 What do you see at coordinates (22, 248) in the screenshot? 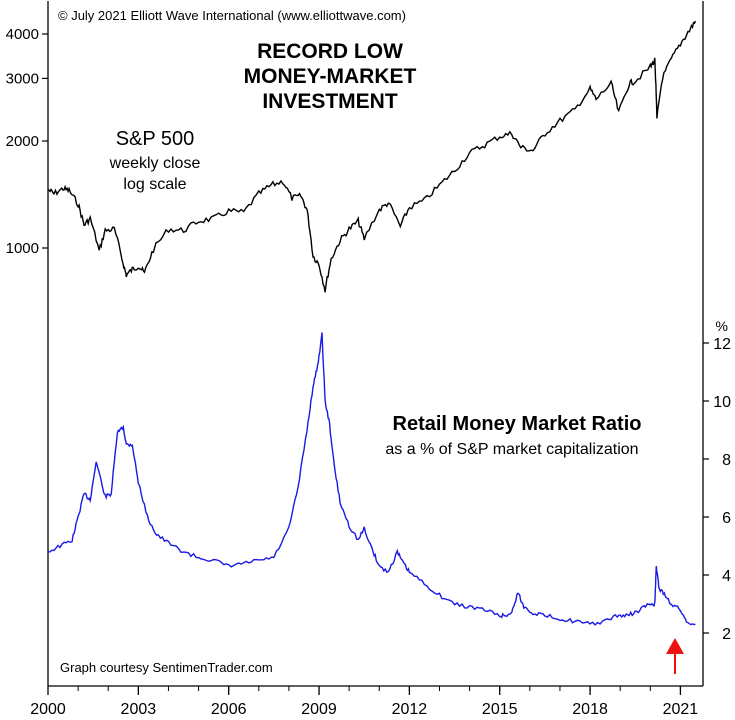
I see `spx-y-tick-label-1000: 1000` at bounding box center [22, 248].